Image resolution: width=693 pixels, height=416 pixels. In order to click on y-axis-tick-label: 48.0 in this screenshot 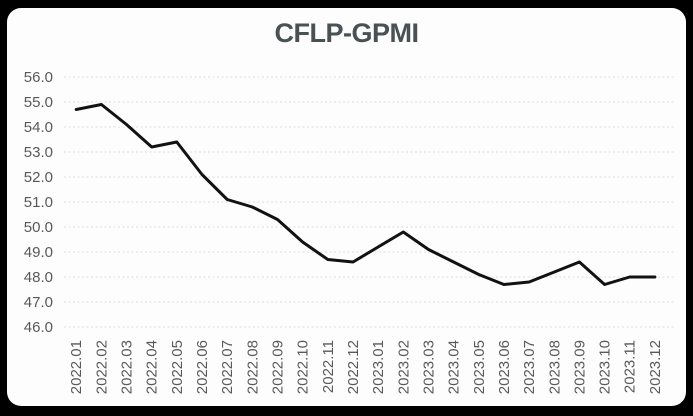, I will do `click(38, 277)`.